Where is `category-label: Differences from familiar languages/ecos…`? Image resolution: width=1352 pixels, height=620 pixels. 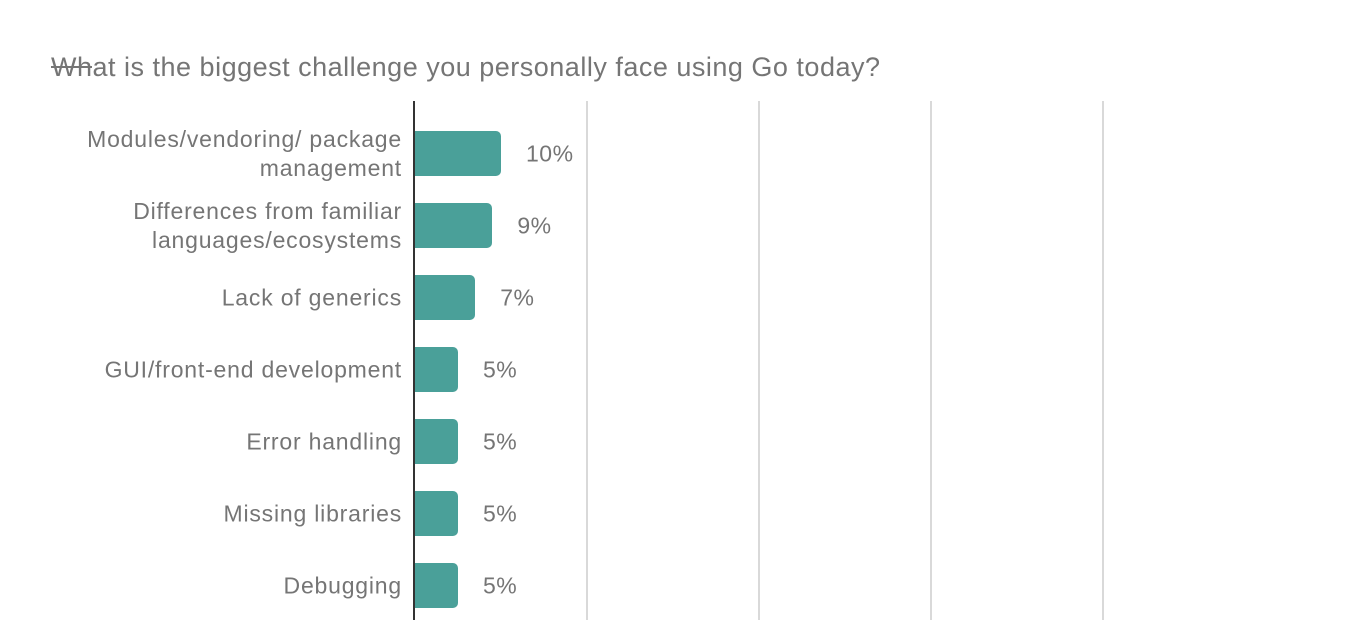 category-label: Differences from familiar languages/ecos… is located at coordinates (267, 225).